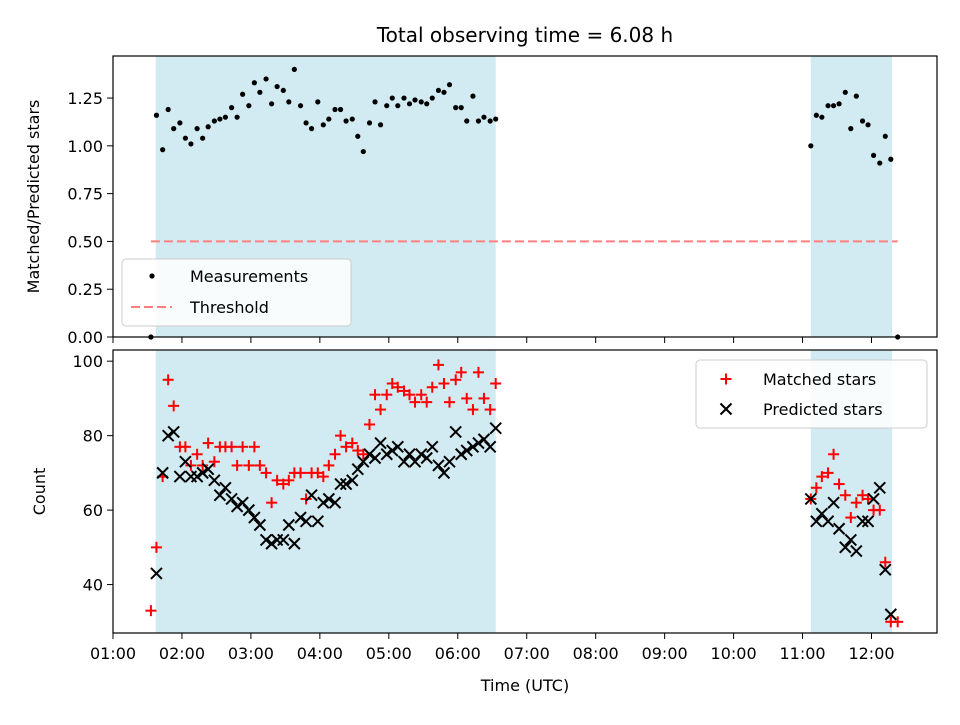 The width and height of the screenshot is (960, 725). What do you see at coordinates (726, 409) in the screenshot?
I see `legend-marker-predicted-b` at bounding box center [726, 409].